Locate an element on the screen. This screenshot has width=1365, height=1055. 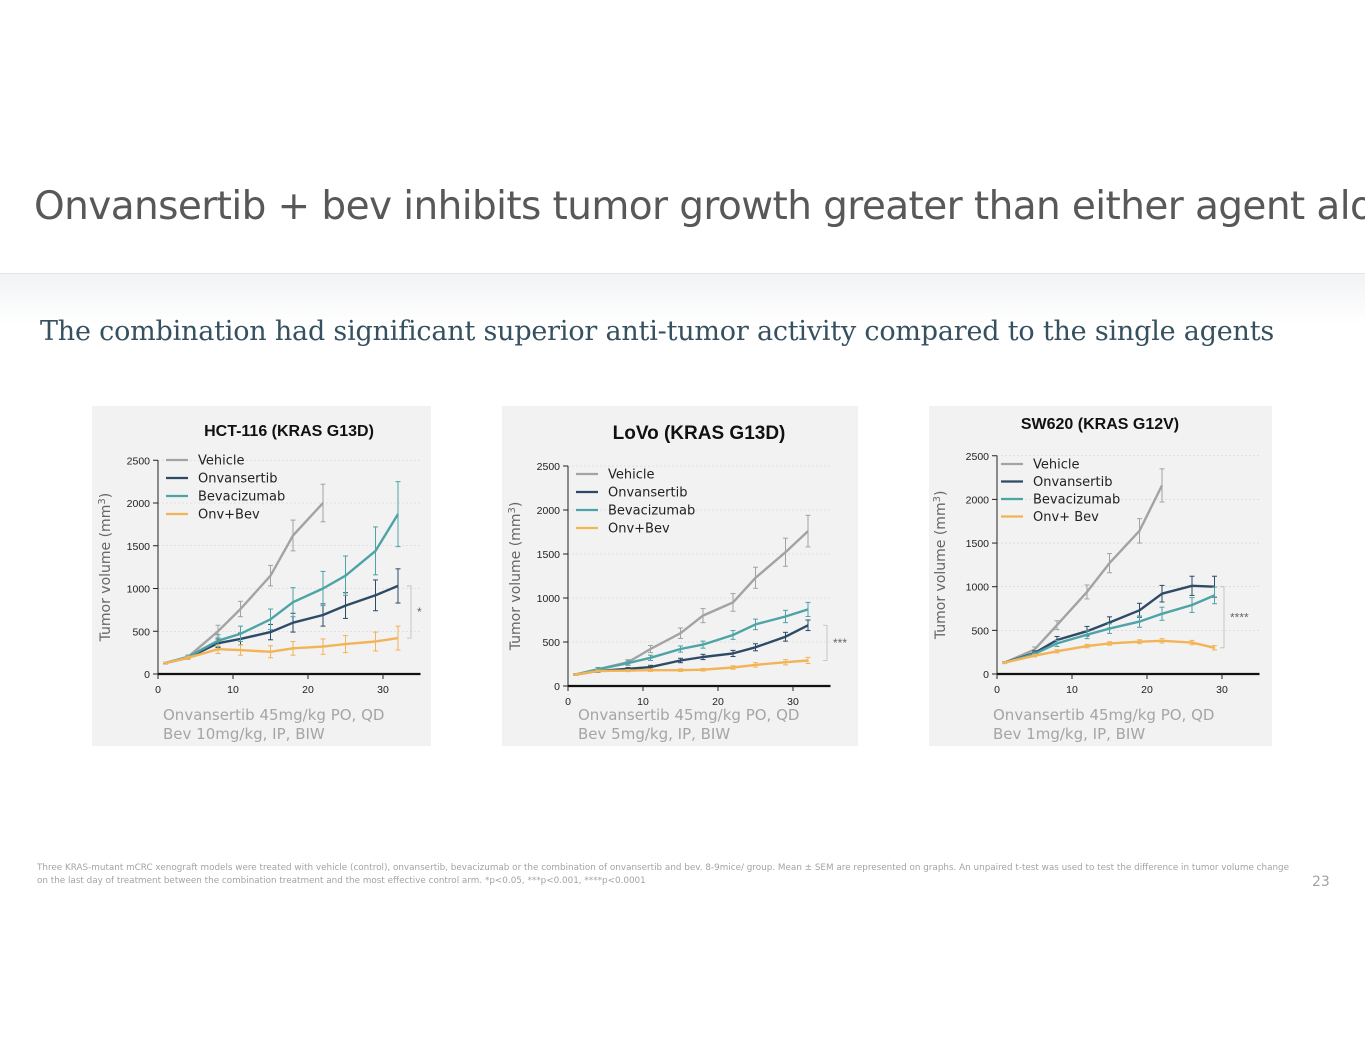
legend-label: Onv+ Bev is located at coordinates (1066, 517).